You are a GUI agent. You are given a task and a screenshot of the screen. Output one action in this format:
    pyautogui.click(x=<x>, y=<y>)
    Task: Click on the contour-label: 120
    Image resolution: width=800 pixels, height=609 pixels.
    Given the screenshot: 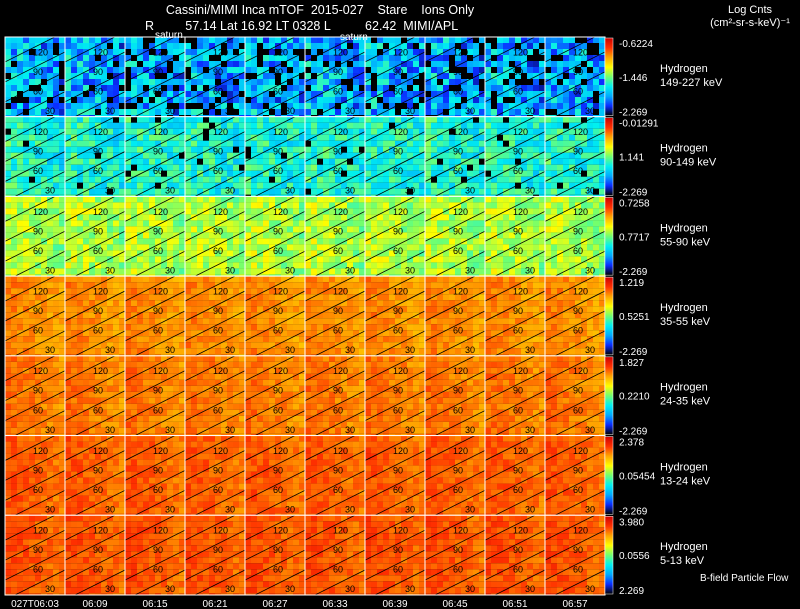 What is the action you would take?
    pyautogui.click(x=160, y=132)
    